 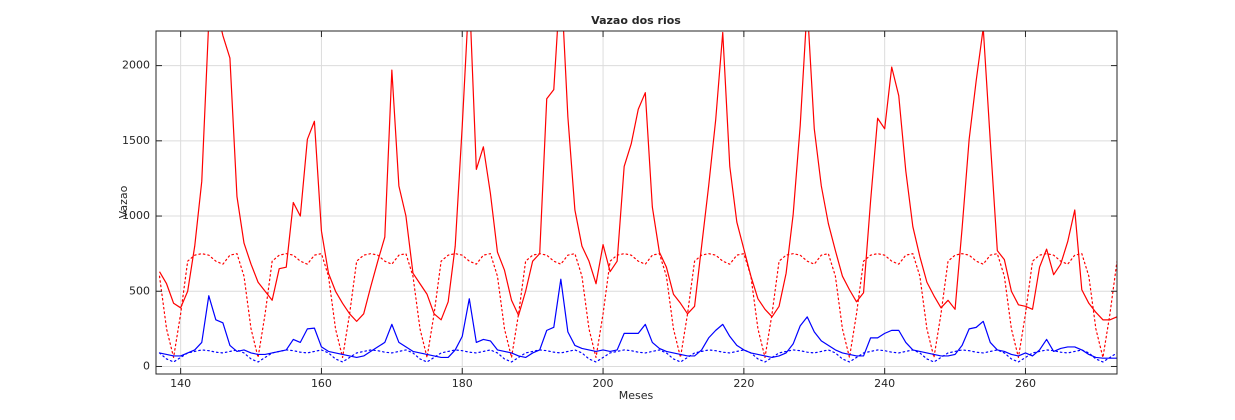 What do you see at coordinates (321, 383) in the screenshot?
I see `x-tick-label: 160` at bounding box center [321, 383].